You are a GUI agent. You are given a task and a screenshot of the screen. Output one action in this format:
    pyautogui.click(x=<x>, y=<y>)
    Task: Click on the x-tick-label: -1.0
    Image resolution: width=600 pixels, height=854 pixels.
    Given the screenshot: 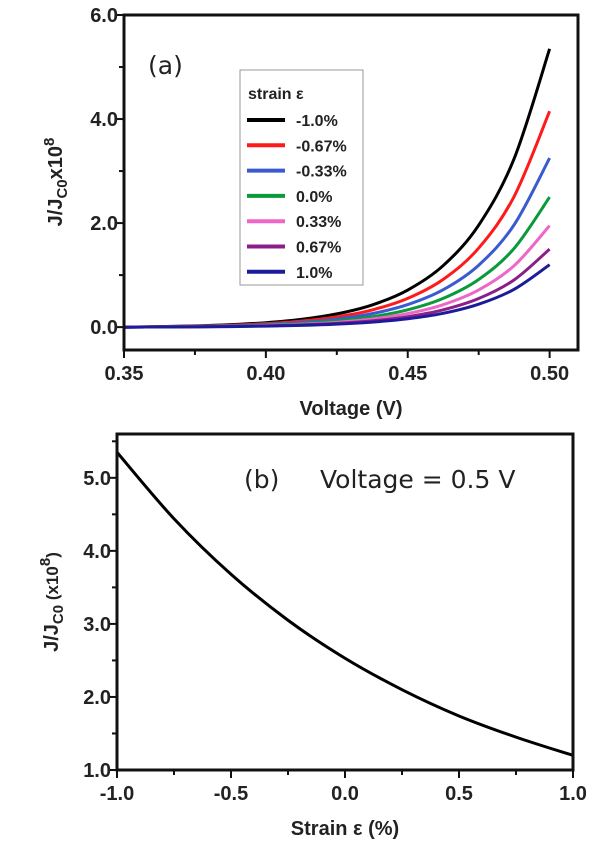 What is the action you would take?
    pyautogui.click(x=117, y=794)
    